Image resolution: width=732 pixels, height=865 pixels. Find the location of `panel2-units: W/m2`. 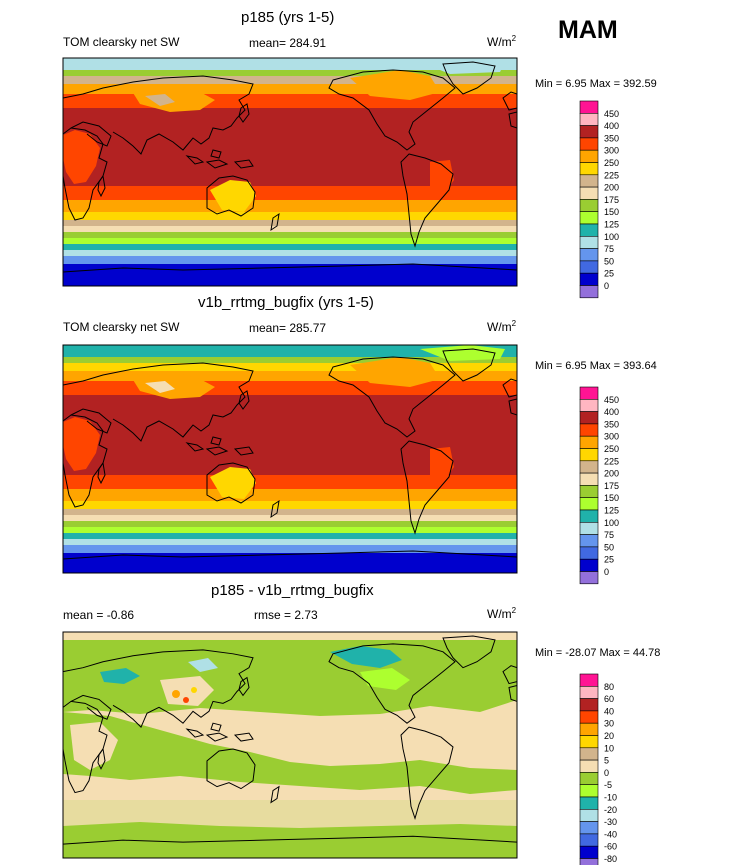

panel2-units: W/m2 is located at coordinates (502, 326).